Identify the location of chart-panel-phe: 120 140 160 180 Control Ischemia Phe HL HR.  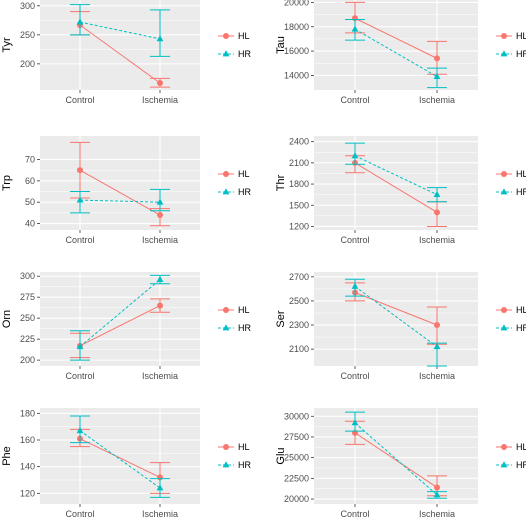
(126, 462).